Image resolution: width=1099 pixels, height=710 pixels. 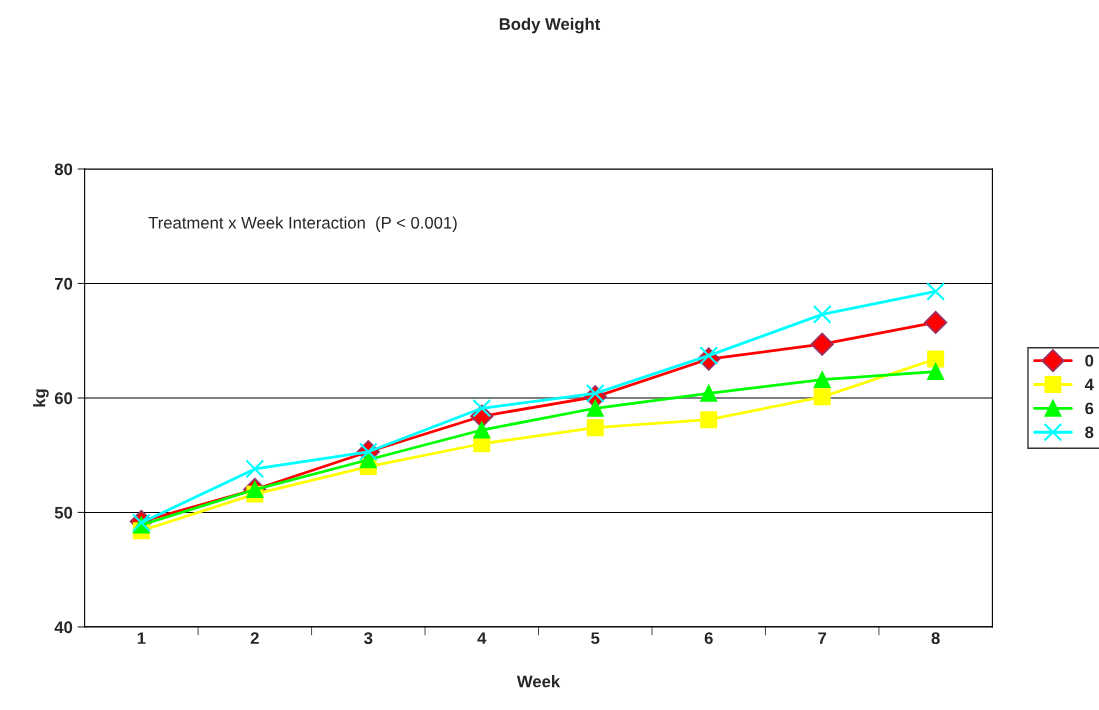 What do you see at coordinates (63, 169) in the screenshot?
I see `y-tick-label: 80` at bounding box center [63, 169].